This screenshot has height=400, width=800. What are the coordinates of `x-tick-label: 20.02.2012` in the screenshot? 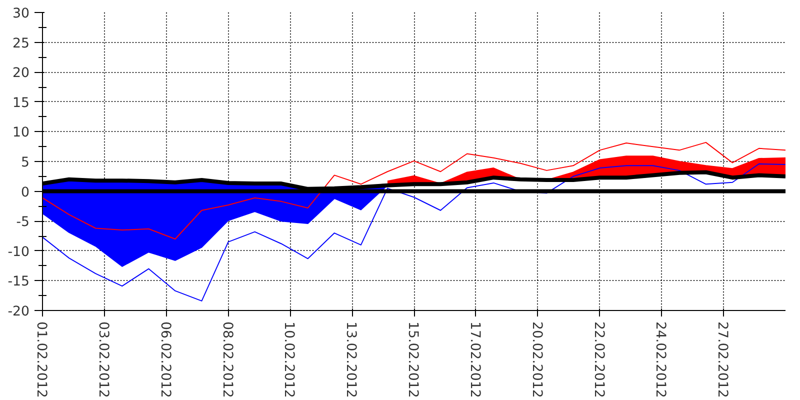 It's located at (536, 360).